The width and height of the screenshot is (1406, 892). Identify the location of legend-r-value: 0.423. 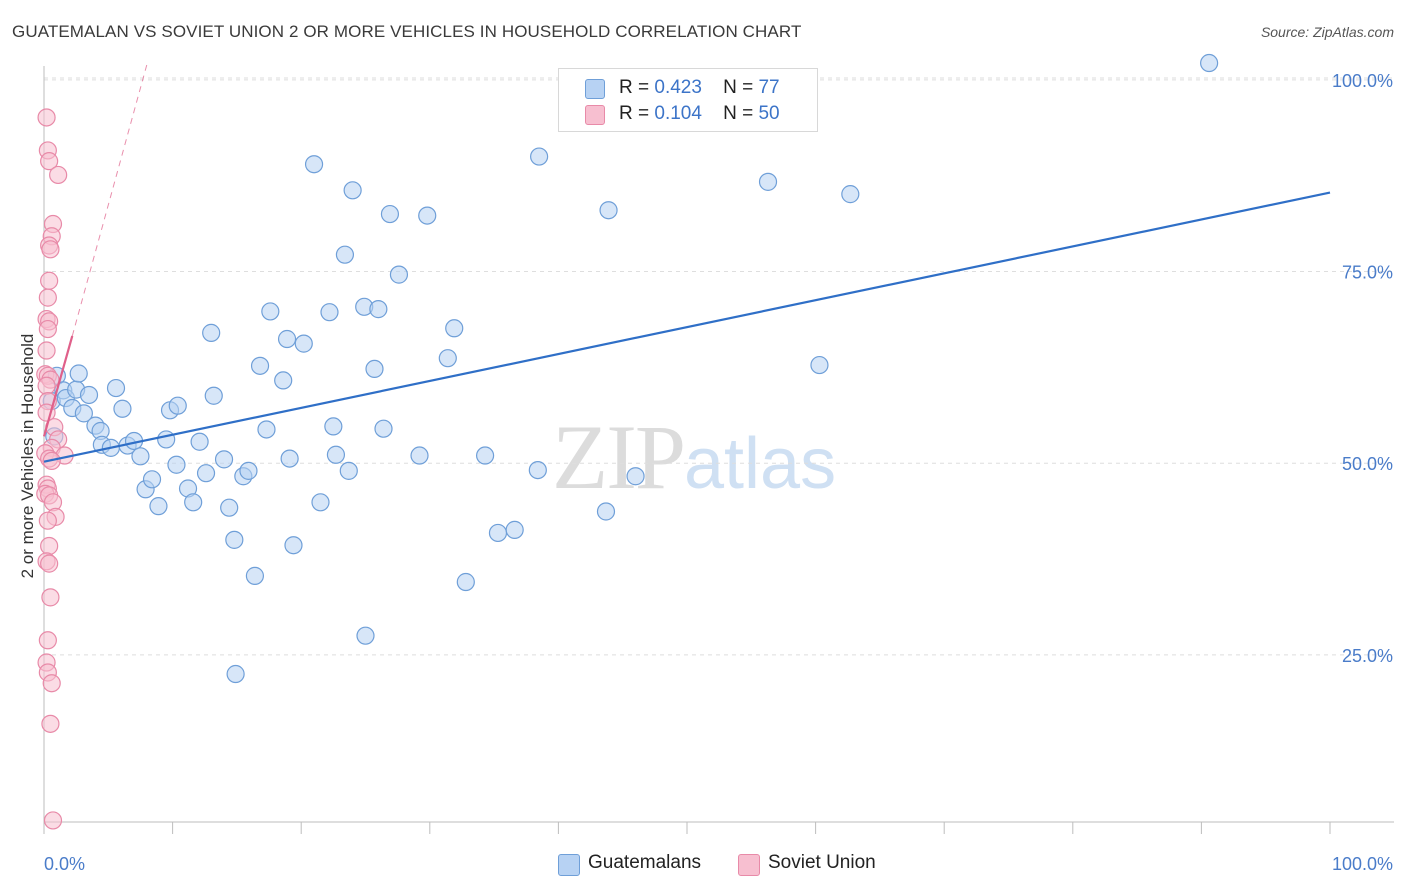
(678, 87).